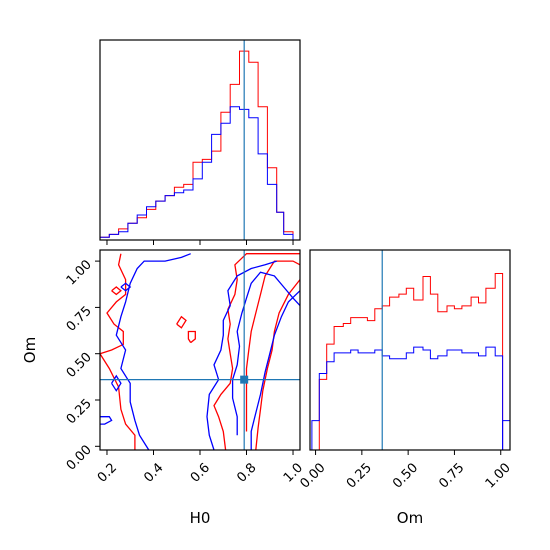 The width and height of the screenshot is (550, 550). What do you see at coordinates (107, 472) in the screenshot?
I see `h0-tick-label: 0.2` at bounding box center [107, 472].